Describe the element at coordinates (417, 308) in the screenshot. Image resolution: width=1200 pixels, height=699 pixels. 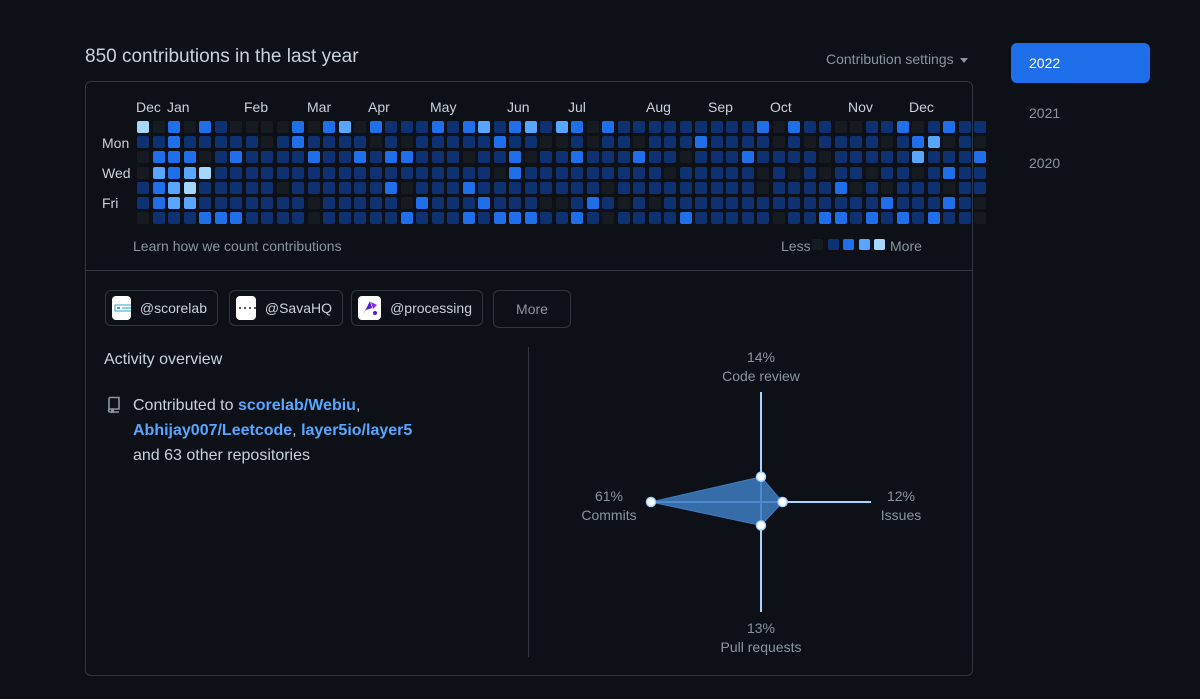
I see `org-filter-processing: @processing` at that location.